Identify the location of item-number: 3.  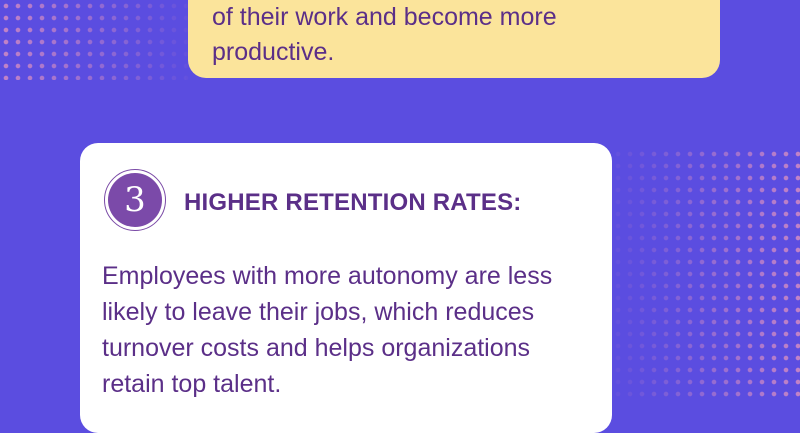
(135, 200).